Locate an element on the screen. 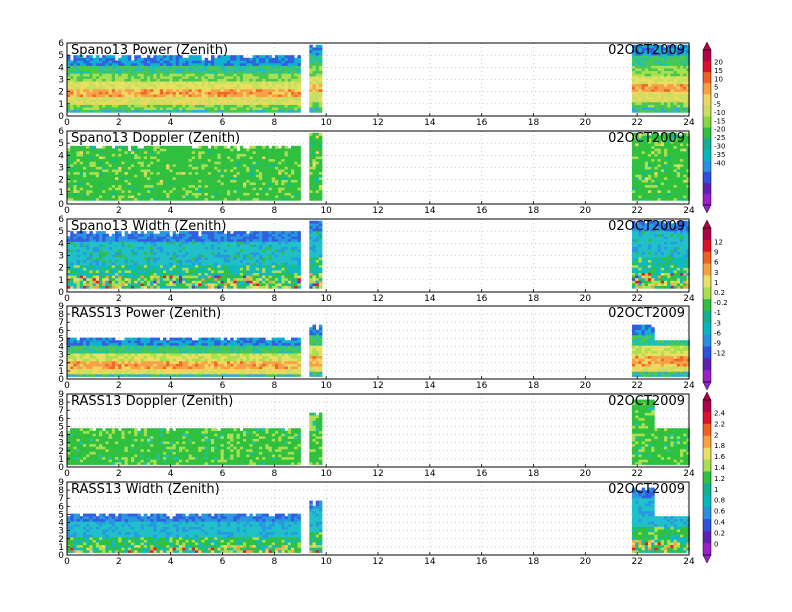 The width and height of the screenshot is (792, 612). x-tick-label: 22 is located at coordinates (636, 211).